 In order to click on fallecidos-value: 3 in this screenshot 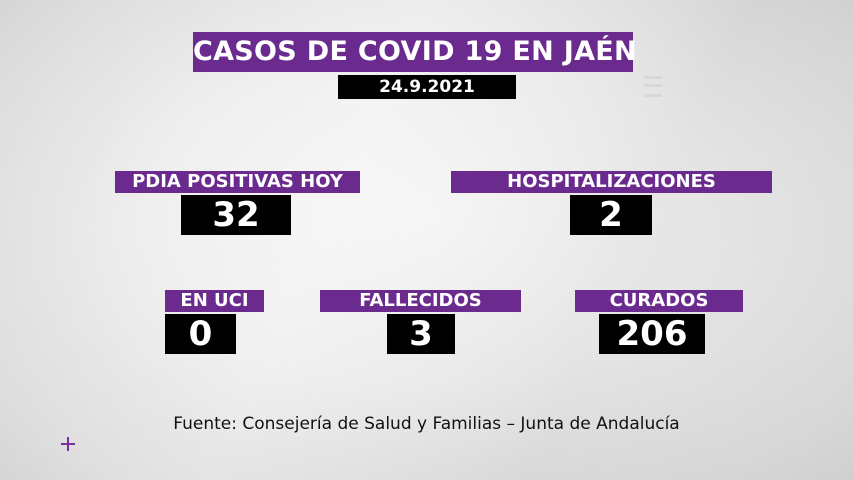, I will do `click(421, 334)`.